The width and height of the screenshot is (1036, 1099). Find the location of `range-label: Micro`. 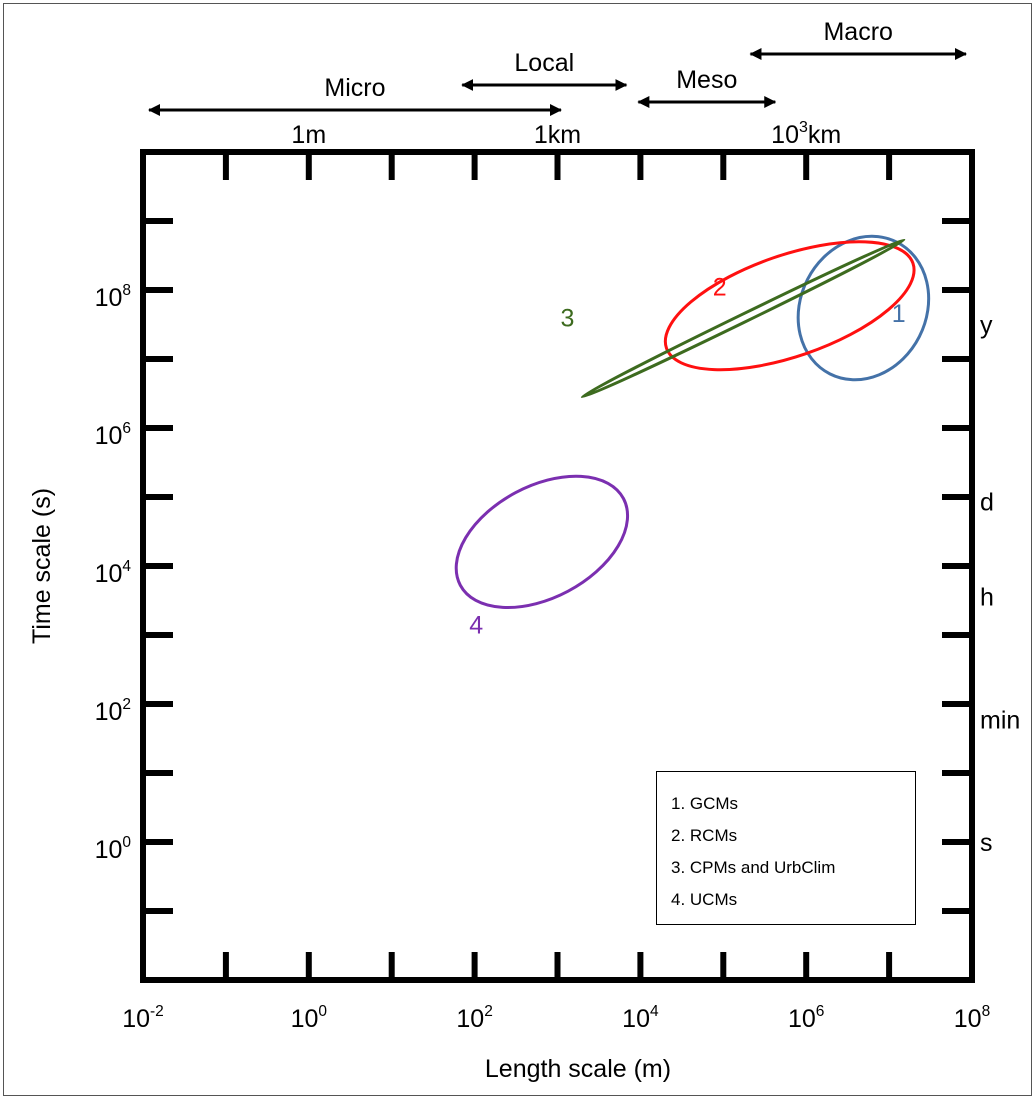

range-label: Micro is located at coordinates (354, 88).